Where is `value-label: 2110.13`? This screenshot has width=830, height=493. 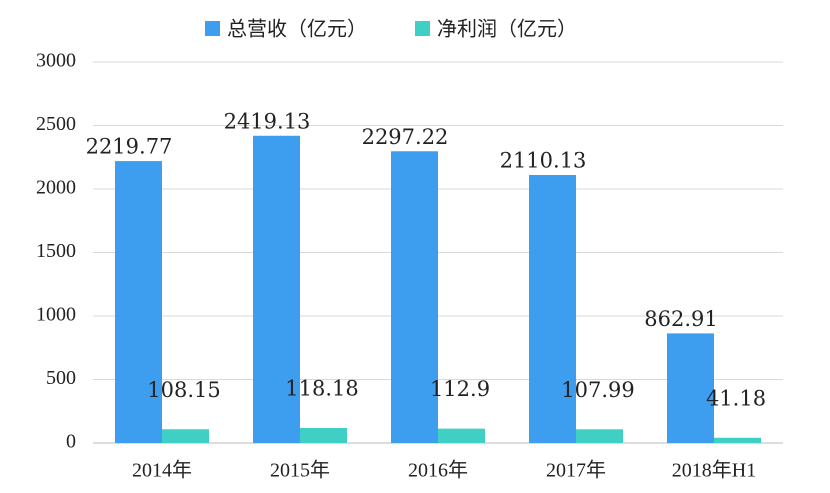 value-label: 2110.13 is located at coordinates (543, 161).